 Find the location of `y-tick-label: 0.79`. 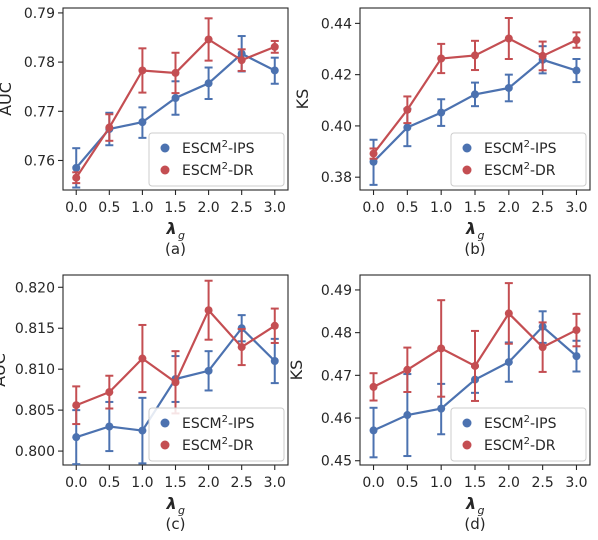

y-tick-label: 0.79 is located at coordinates (39, 14).